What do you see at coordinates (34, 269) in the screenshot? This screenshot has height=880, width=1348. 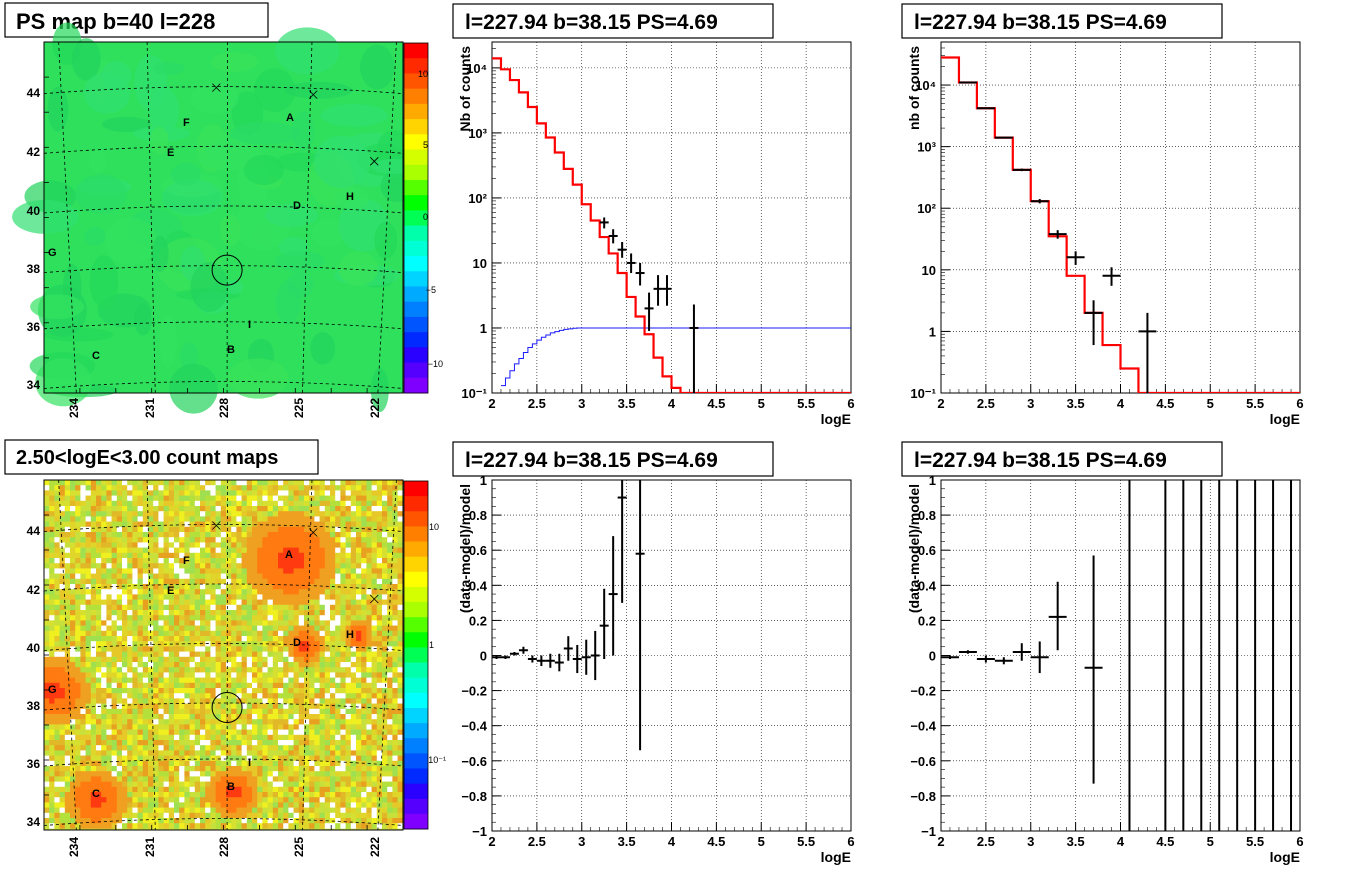 I see `y-tick-label: 38` at bounding box center [34, 269].